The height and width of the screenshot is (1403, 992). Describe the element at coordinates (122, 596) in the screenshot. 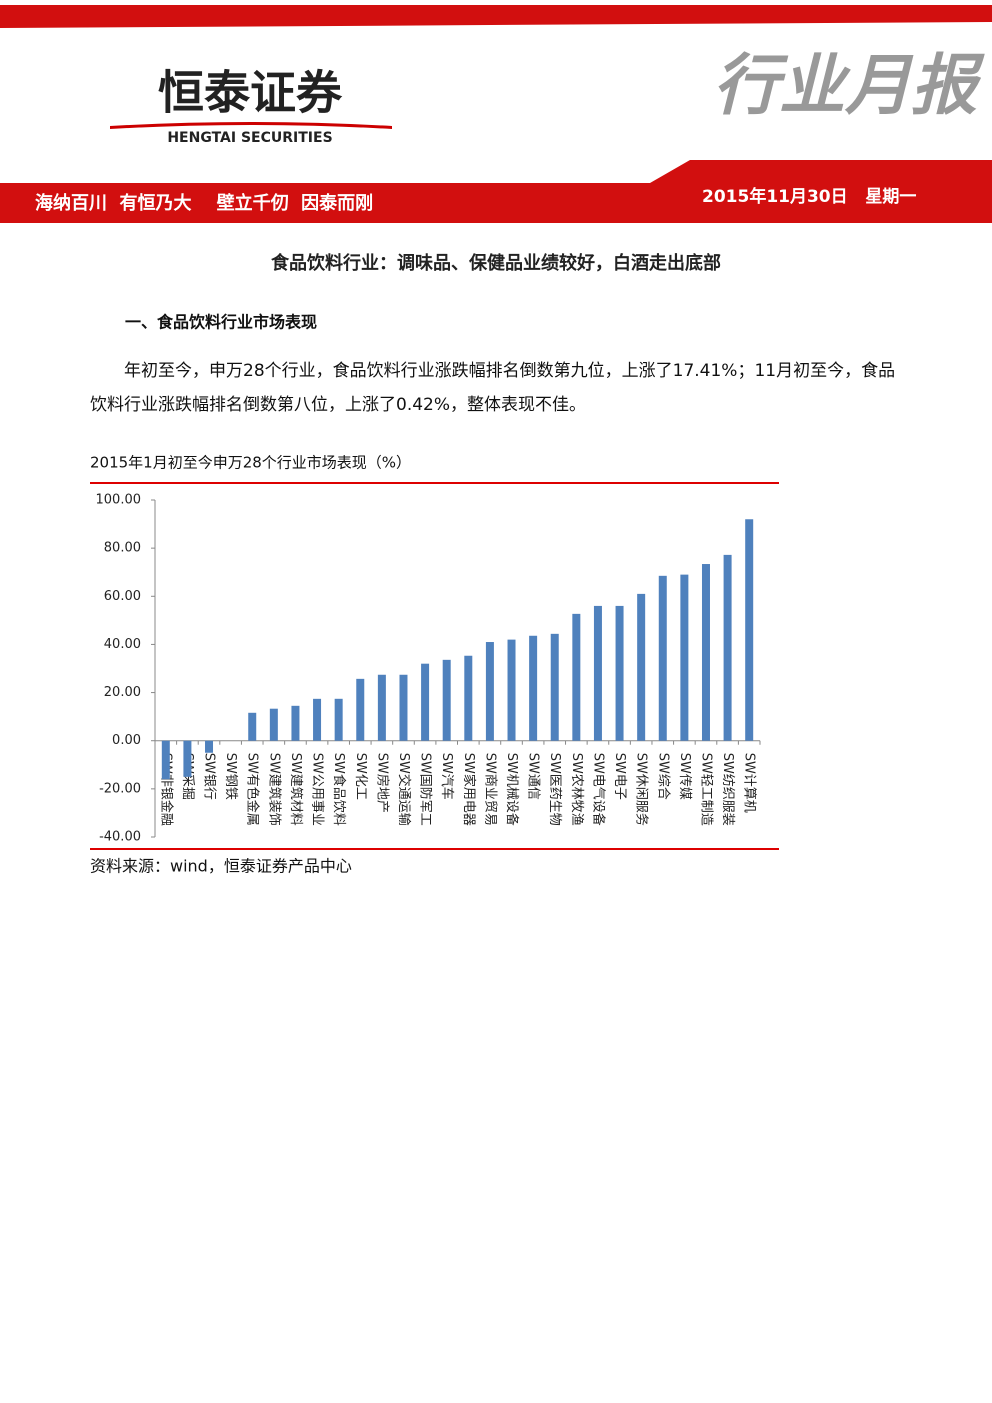

I see `y-tick-label: 60.00` at that location.